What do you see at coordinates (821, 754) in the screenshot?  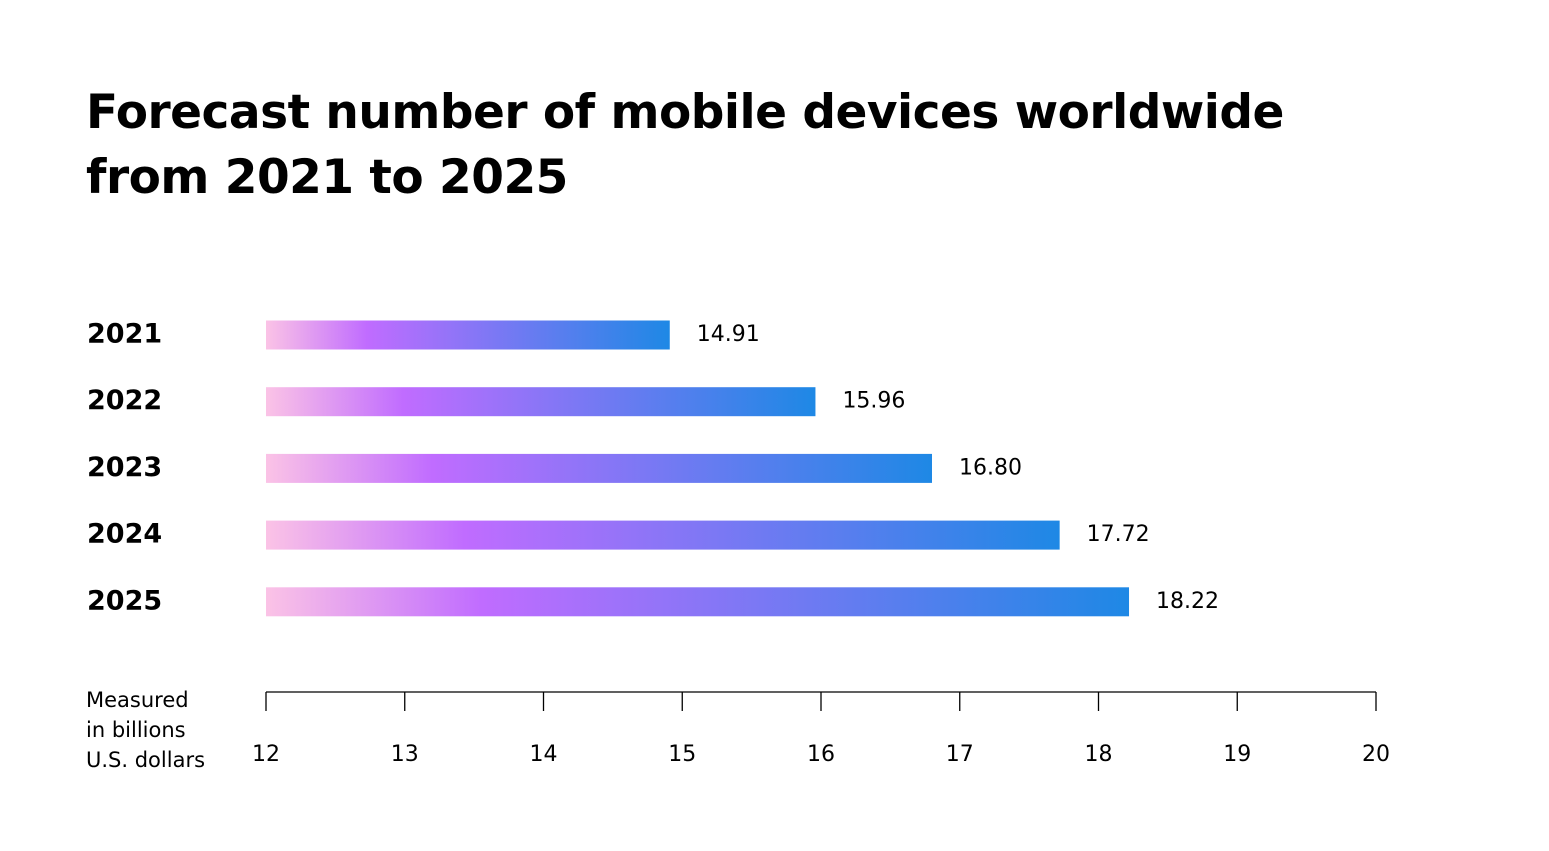 I see `x-tick-label-16: 16` at bounding box center [821, 754].